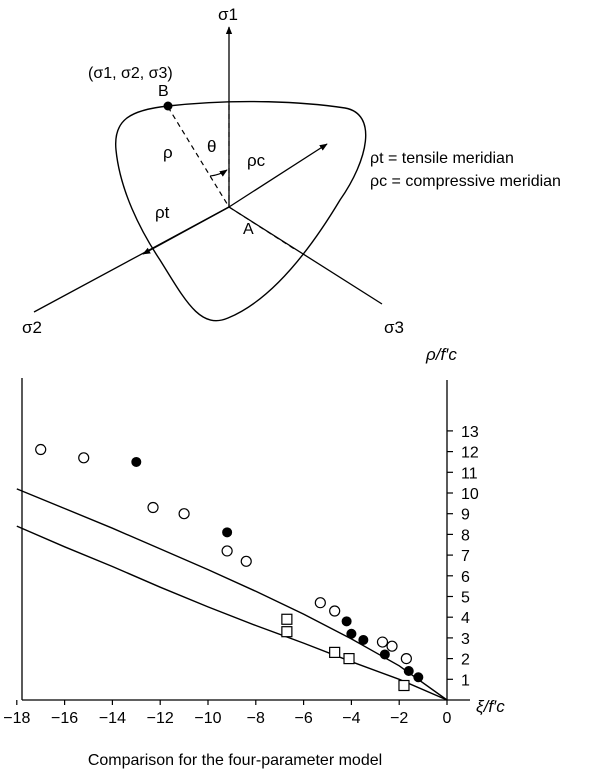 Image resolution: width=616 pixels, height=776 pixels. Describe the element at coordinates (470, 432) in the screenshot. I see `y-tick-label: 13` at that location.